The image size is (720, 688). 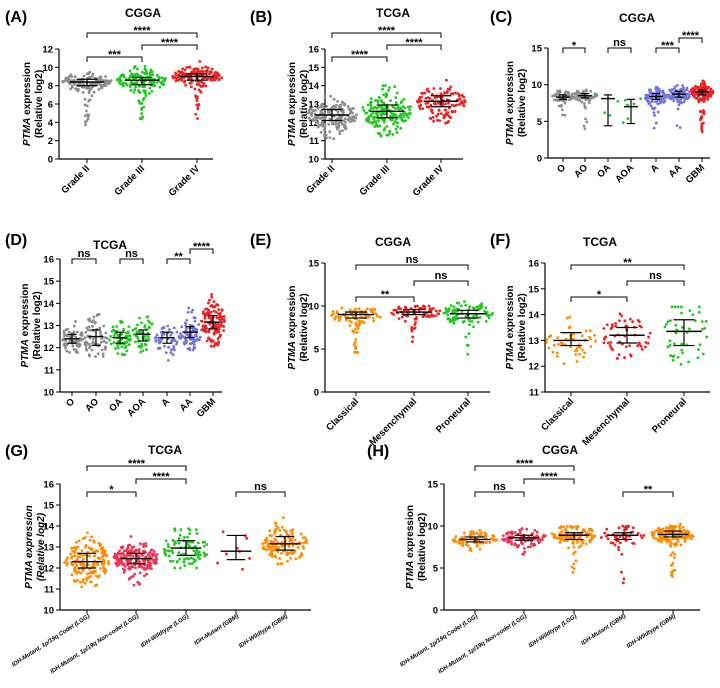 What do you see at coordinates (627, 263) in the screenshot?
I see `significance-label: **` at bounding box center [627, 263].